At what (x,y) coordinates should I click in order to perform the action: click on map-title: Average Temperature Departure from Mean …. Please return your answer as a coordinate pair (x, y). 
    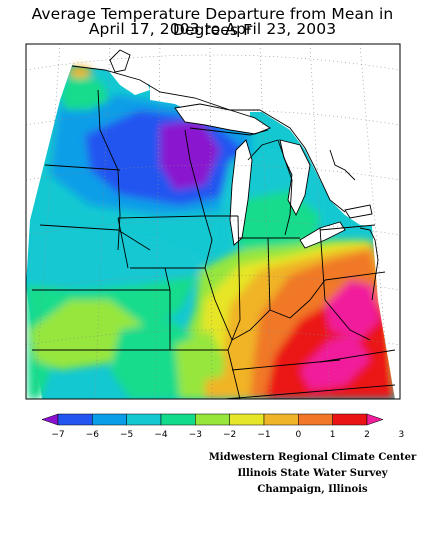
    Looking at the image, I should click on (212, 22).